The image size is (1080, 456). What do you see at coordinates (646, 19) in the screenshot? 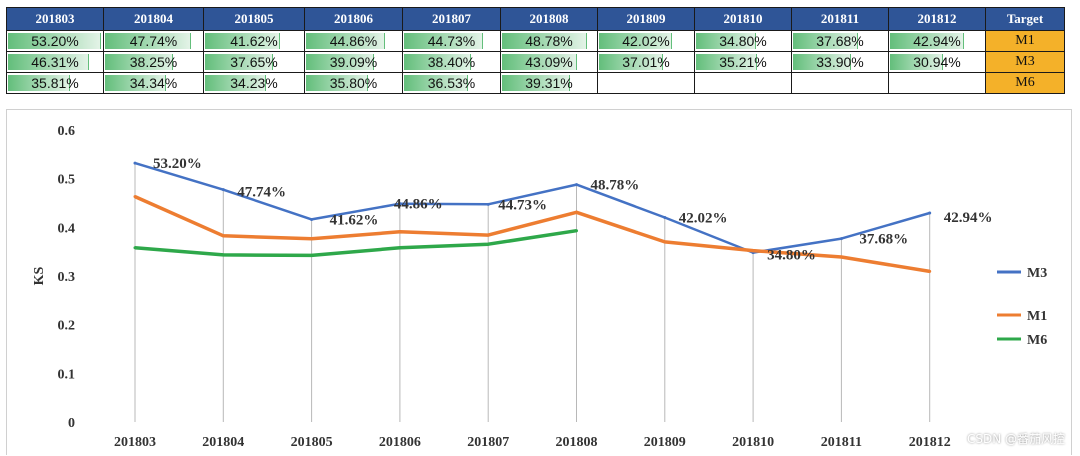
I see `header-201809: 201809` at bounding box center [646, 19].